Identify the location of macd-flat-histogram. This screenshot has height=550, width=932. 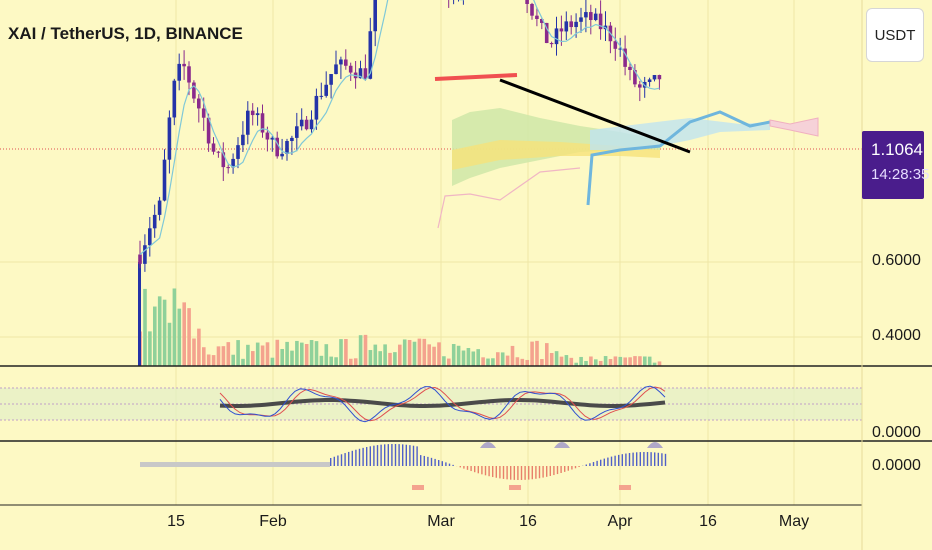
(235, 464).